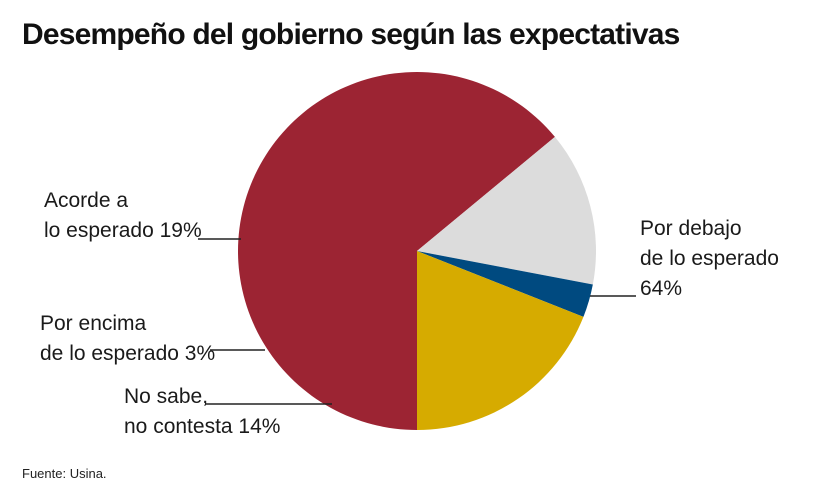  I want to click on pie-slice-acorde, so click(500, 340).